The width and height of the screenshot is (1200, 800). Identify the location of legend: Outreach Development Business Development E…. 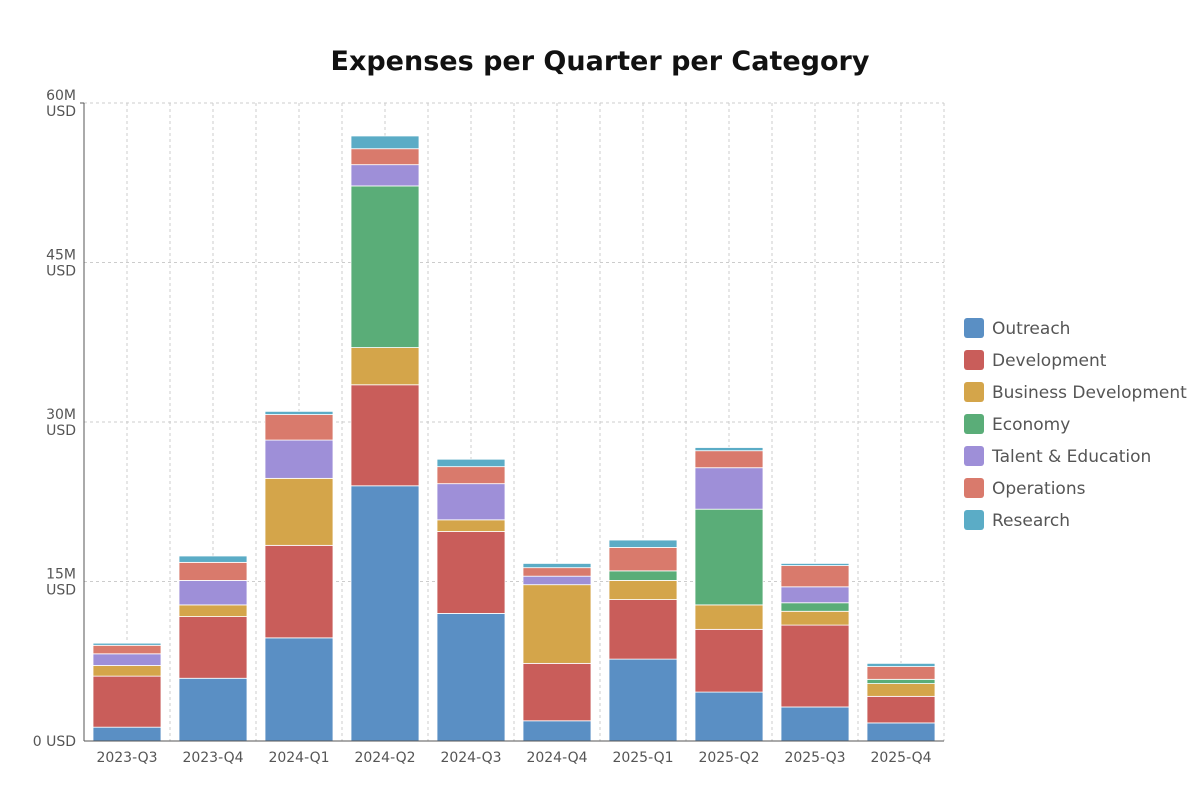
(1075, 424).